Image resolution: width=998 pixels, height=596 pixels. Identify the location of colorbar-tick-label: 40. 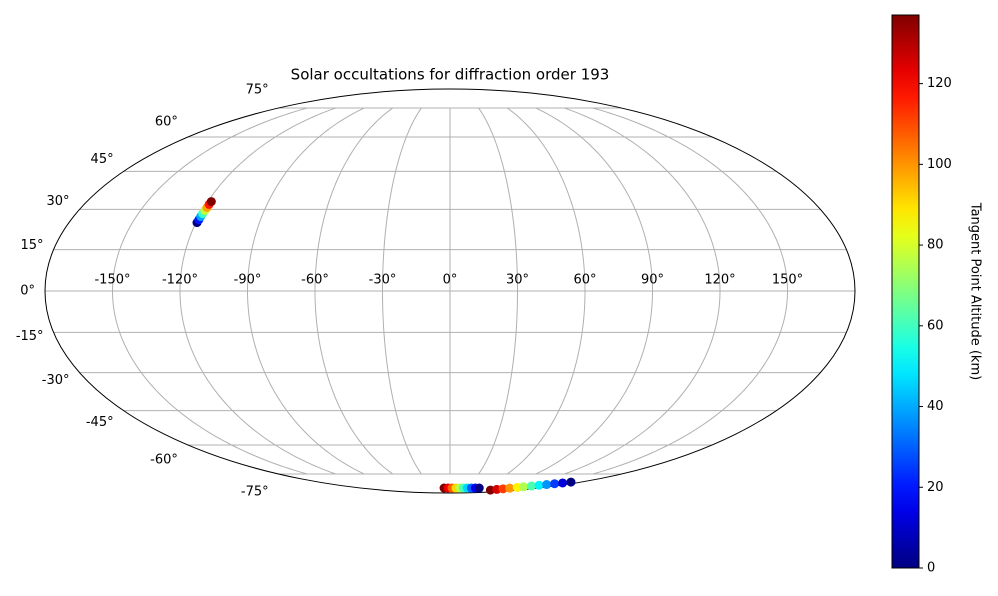
(935, 406).